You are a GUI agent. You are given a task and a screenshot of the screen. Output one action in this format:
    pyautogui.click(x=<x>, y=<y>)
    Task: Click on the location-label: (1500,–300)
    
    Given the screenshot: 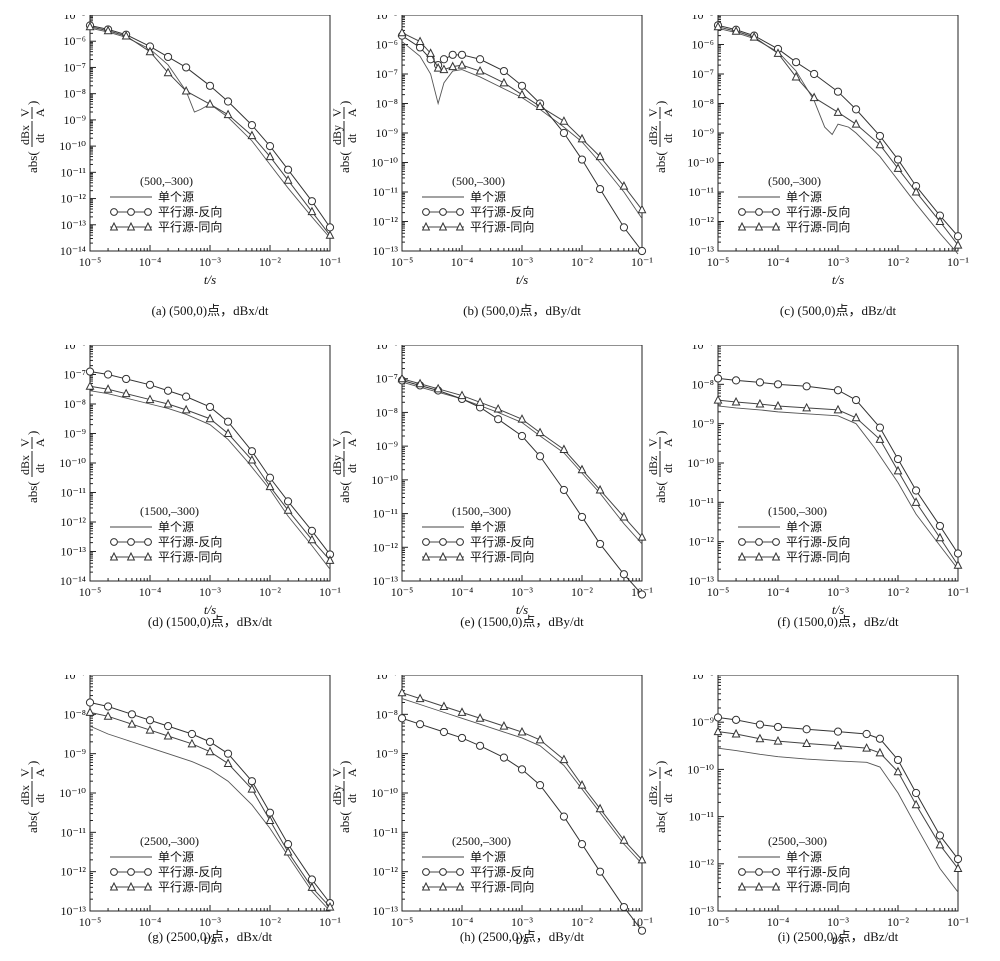 What is the action you would take?
    pyautogui.click(x=797, y=511)
    